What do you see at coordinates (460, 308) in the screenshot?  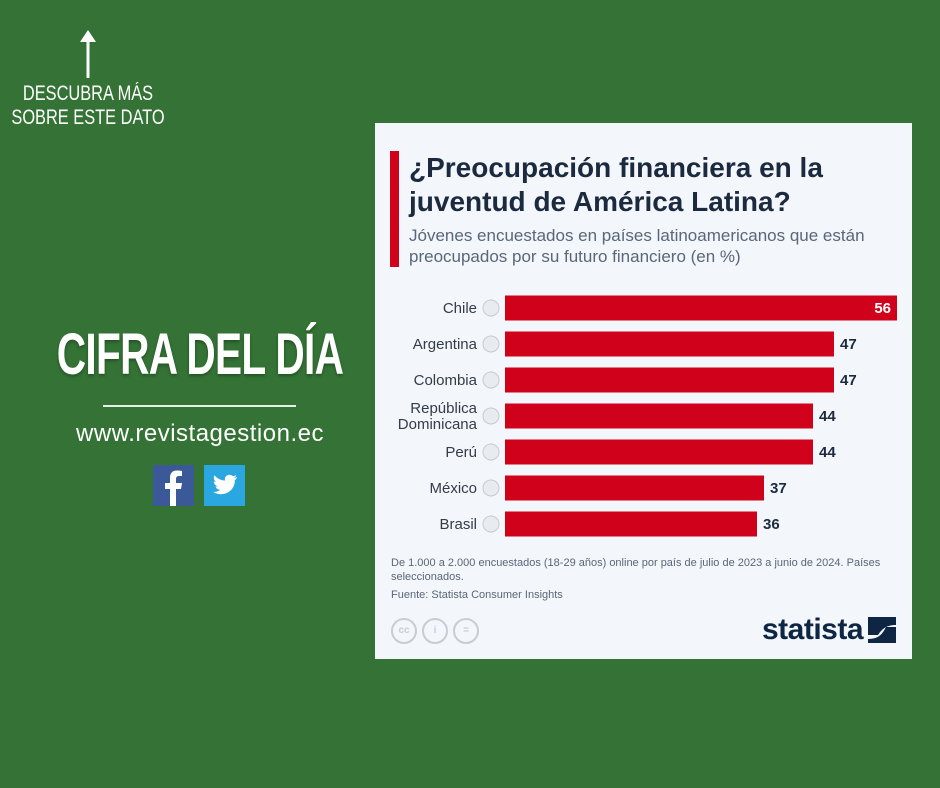 I see `category-label: Chile` at bounding box center [460, 308].